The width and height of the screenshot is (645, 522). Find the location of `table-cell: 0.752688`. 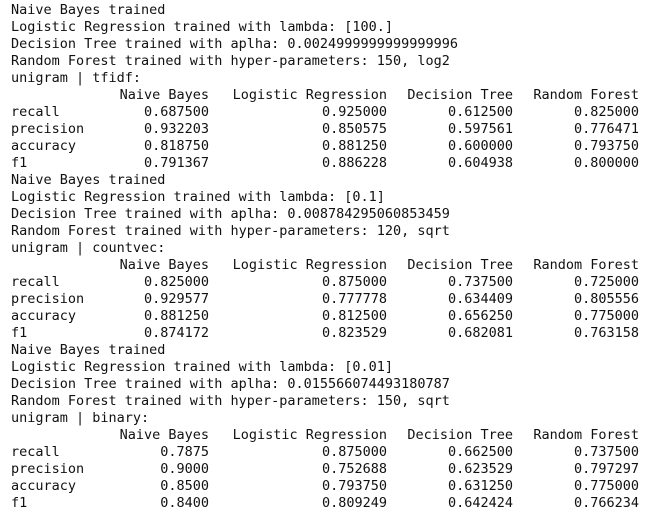

table-cell: 0.752688 is located at coordinates (354, 469).